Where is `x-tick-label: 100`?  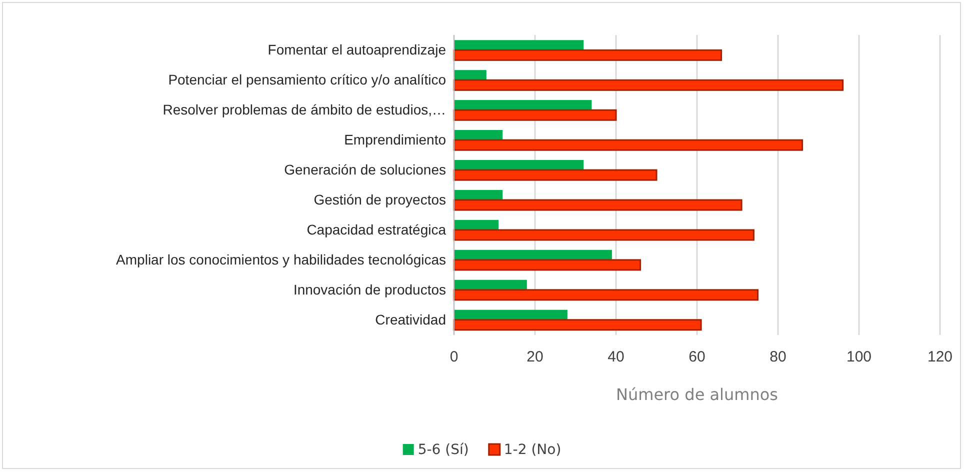
x-tick-label: 100 is located at coordinates (859, 357).